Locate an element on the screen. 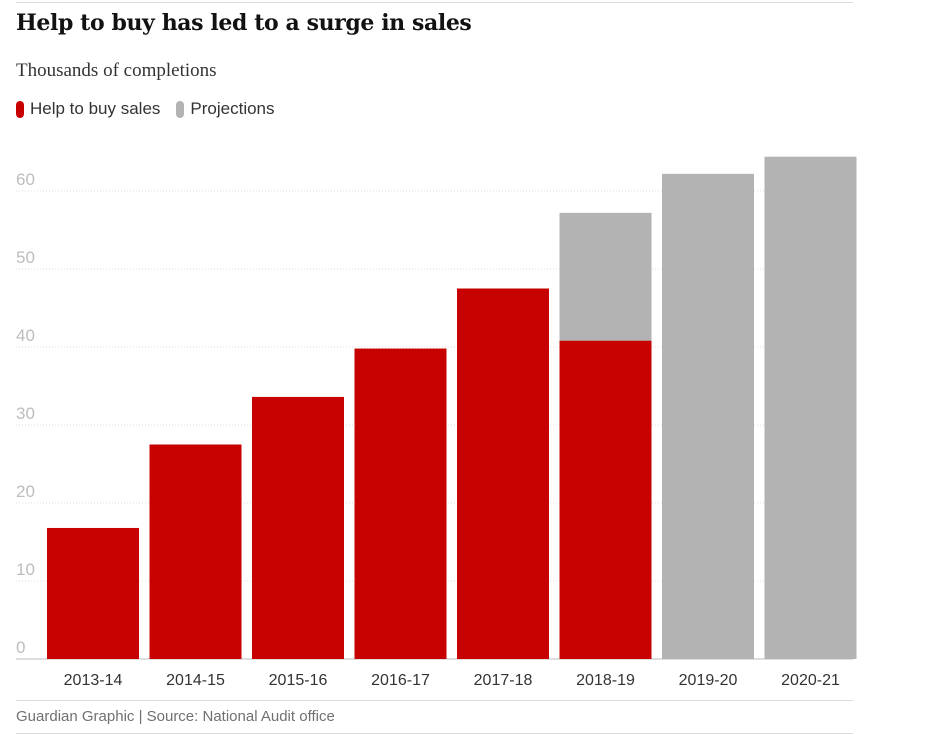 This screenshot has height=735, width=926. y-tick-label: 0 is located at coordinates (20, 647).